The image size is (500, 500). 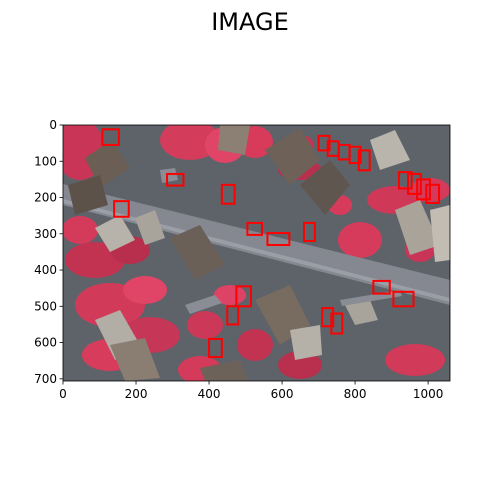 What do you see at coordinates (48, 252) in the screenshot?
I see `y-axis: 0 100 200 300 400 500 600 700` at bounding box center [48, 252].